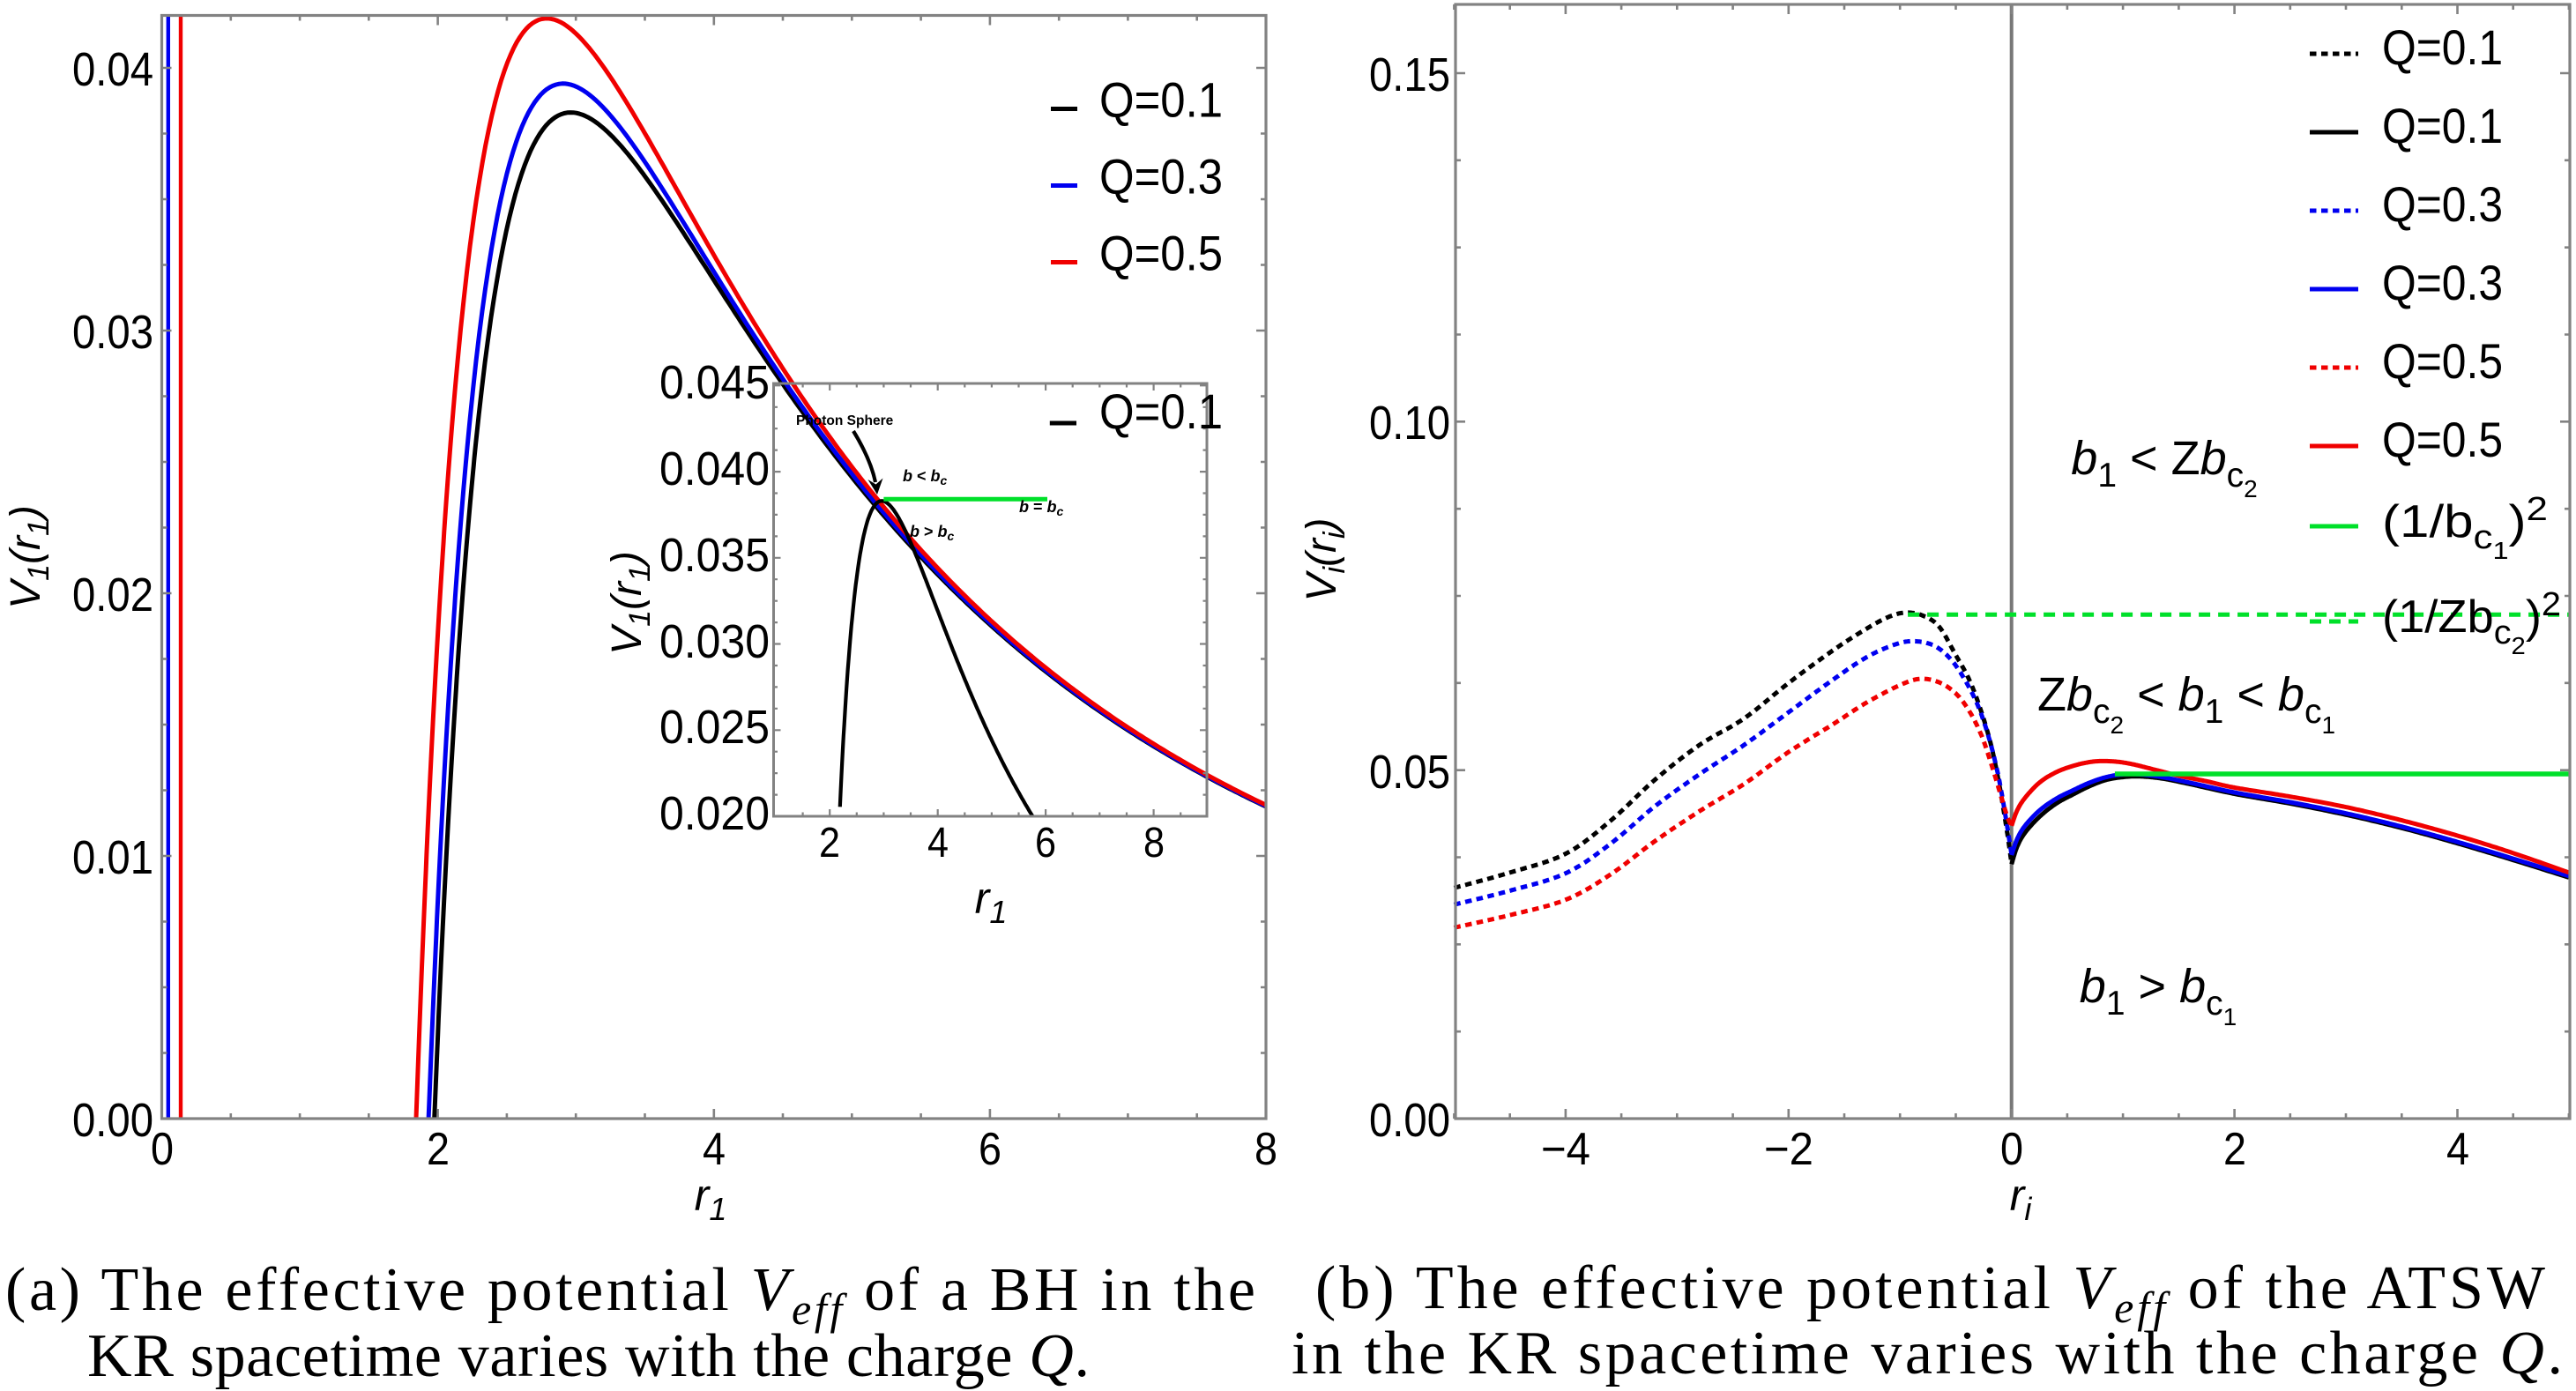 The width and height of the screenshot is (2576, 1391). What do you see at coordinates (2022, 1199) in the screenshot?
I see `svg-text: ri` at bounding box center [2022, 1199].